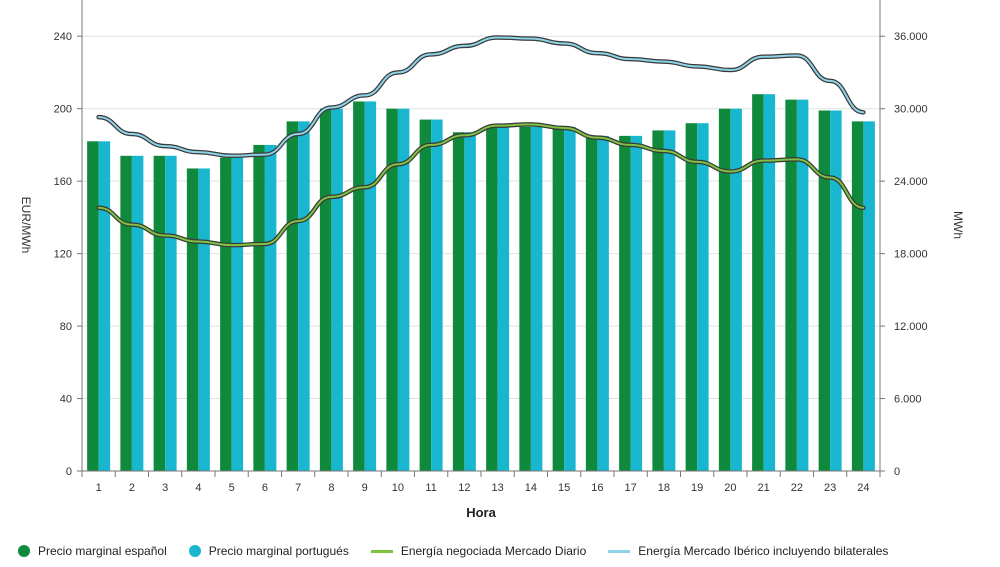 This screenshot has width=1000, height=567. Describe the element at coordinates (481, 482) in the screenshot. I see `x-ticks: 1 2 3 4 5 6 7 8 9 10 11 12 13 14 15 16 17 18 19 20 21 22 23 24` at that location.